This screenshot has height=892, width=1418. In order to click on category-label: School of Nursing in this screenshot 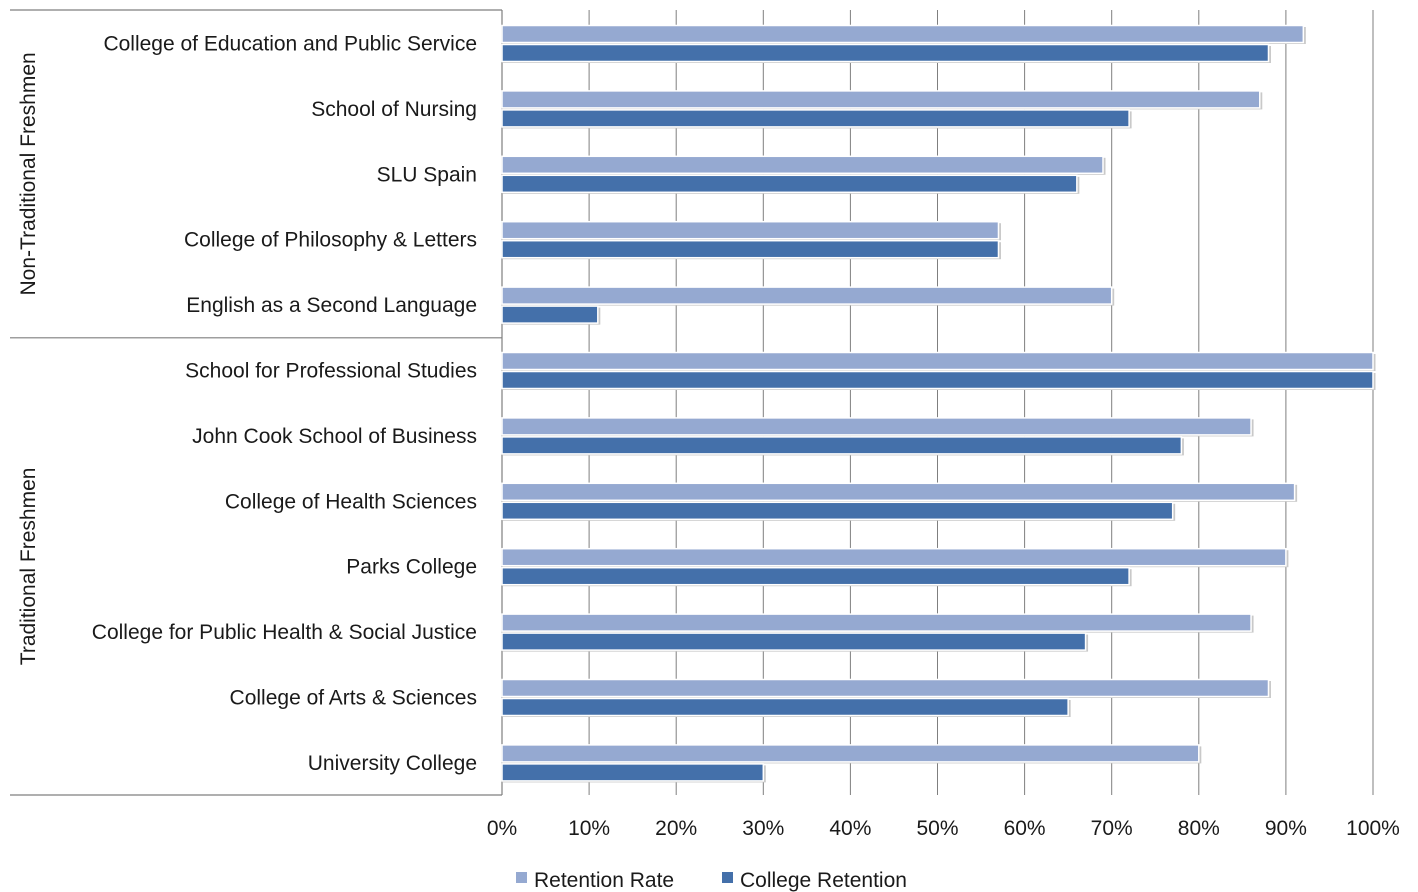, I will do `click(394, 109)`.